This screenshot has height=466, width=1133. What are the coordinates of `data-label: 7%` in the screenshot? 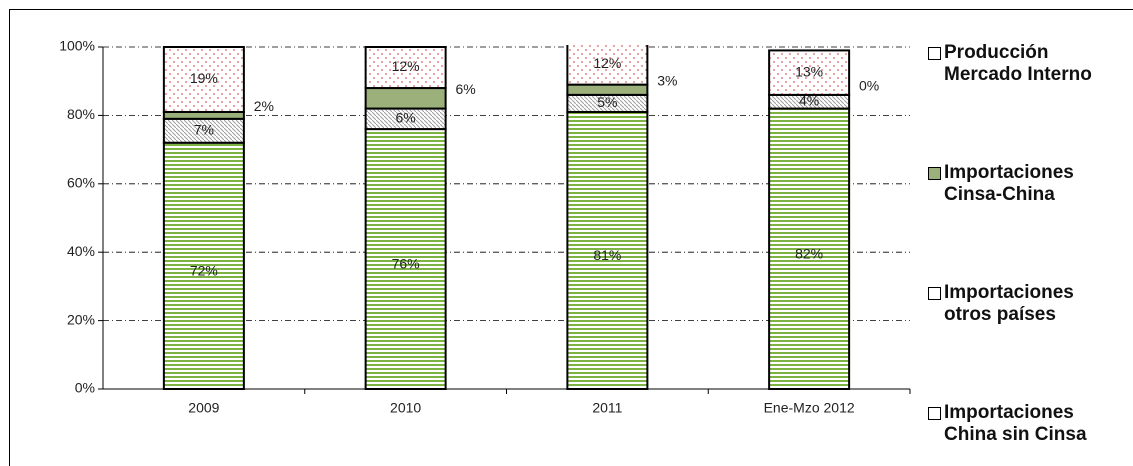 It's located at (204, 129).